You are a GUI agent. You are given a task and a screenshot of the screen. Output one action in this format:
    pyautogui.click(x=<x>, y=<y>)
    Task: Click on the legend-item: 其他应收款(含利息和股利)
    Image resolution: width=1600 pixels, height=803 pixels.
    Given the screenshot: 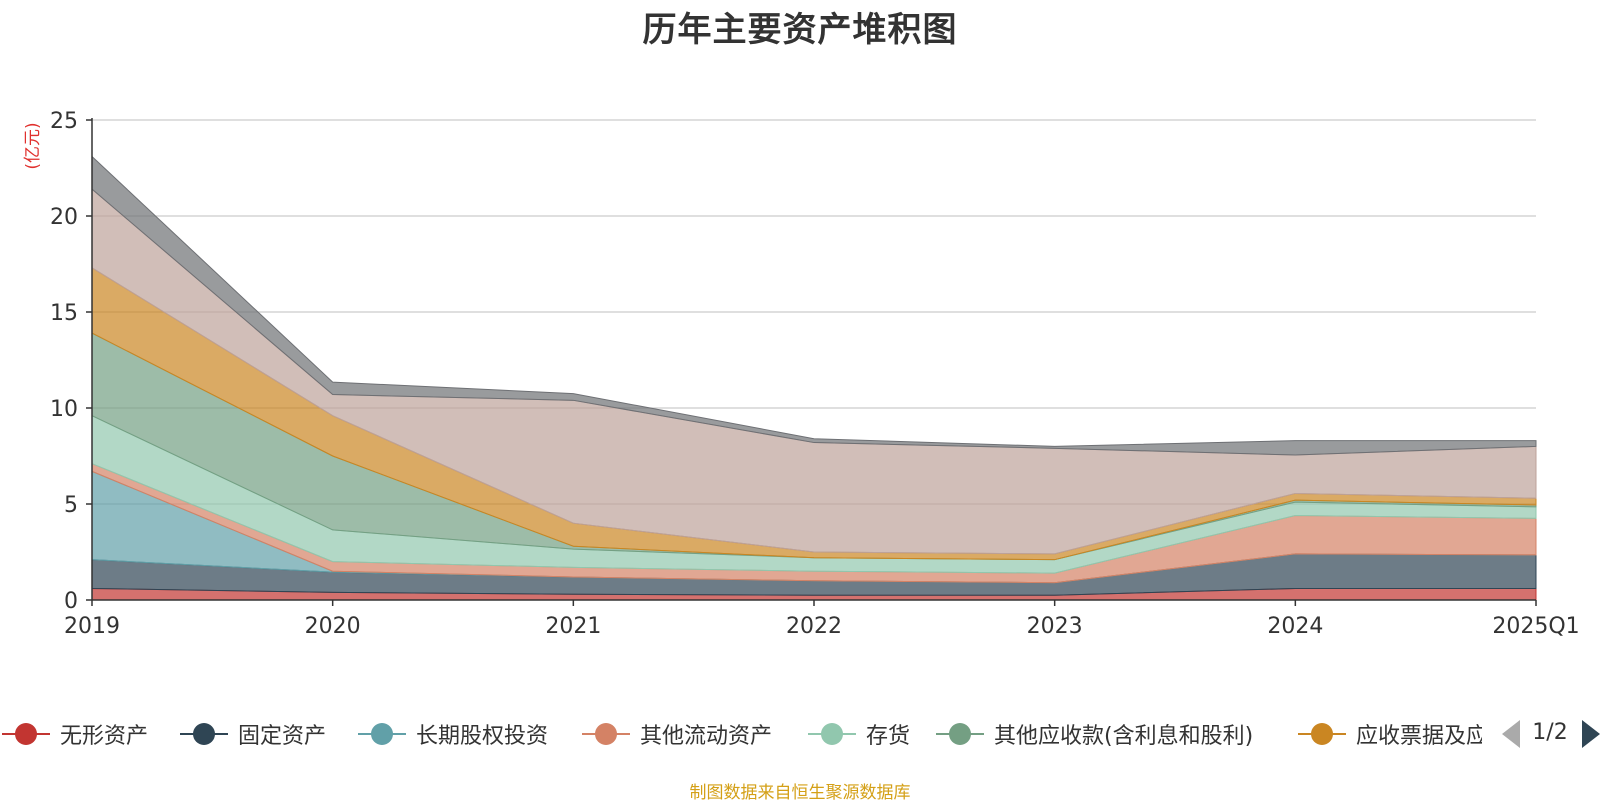 What is the action you would take?
    pyautogui.click(x=1093, y=734)
    